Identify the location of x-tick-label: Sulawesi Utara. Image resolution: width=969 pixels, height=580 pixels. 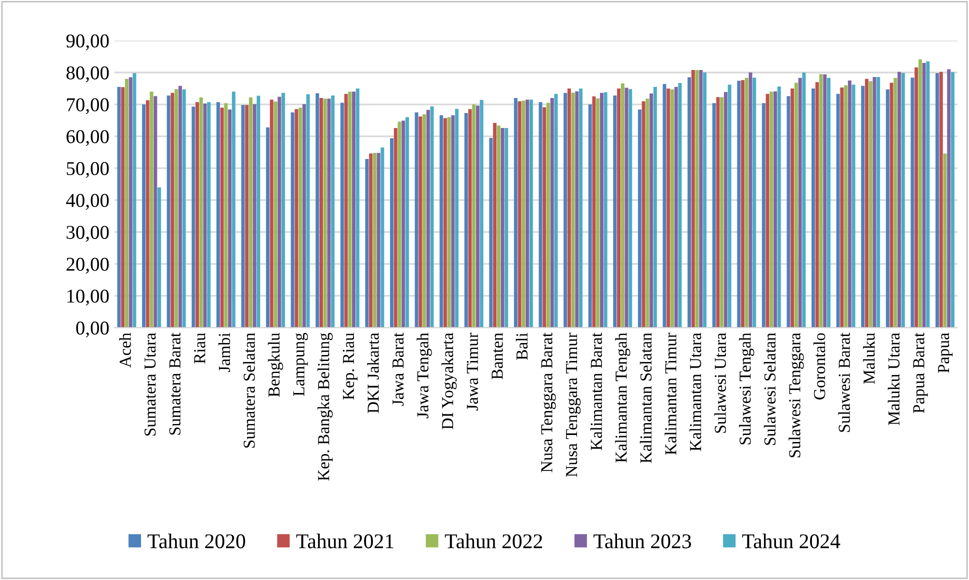
(720, 382).